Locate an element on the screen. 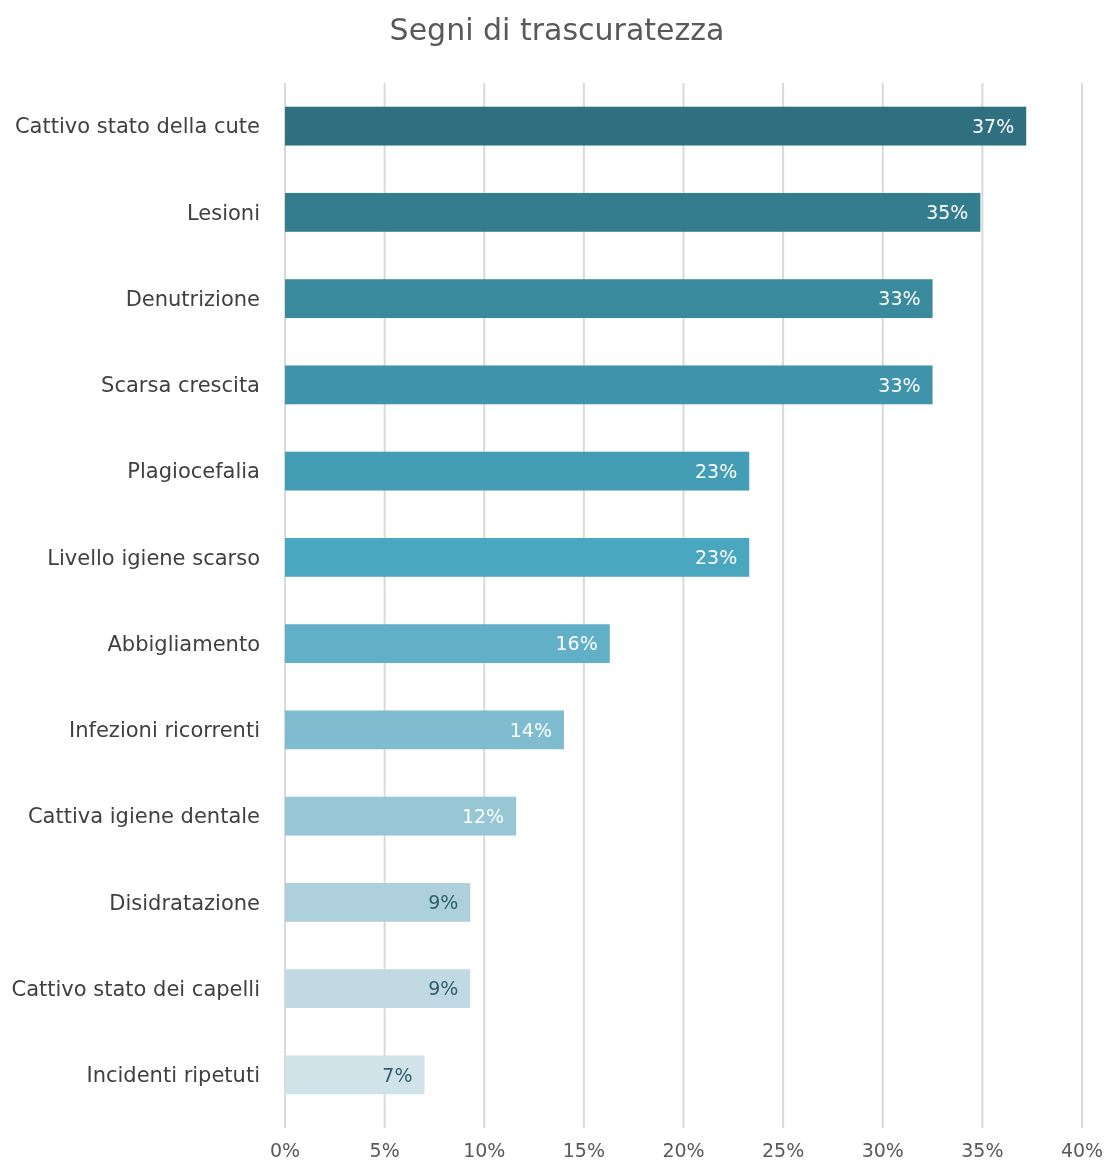 This screenshot has height=1160, width=1110. data-label: 7% is located at coordinates (397, 1074).